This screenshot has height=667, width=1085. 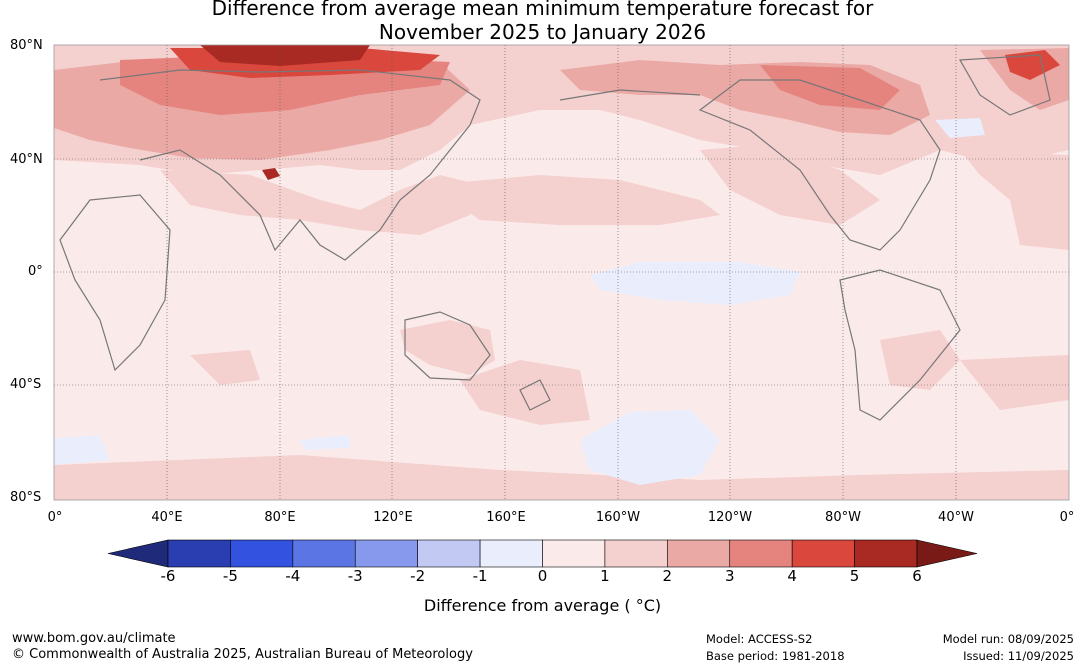 I want to click on colorbar-extension-low, so click(x=138, y=553).